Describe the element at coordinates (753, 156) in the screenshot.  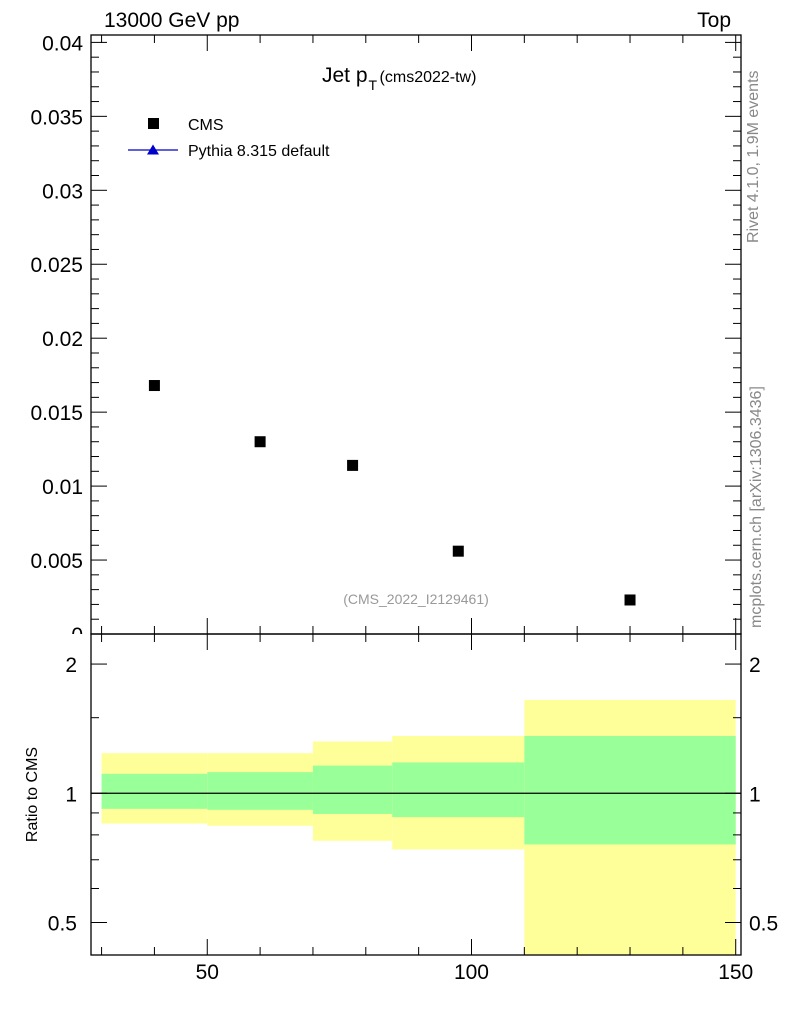
I see `rivet-version-label: Rivet 4.1.0, 1.9M events` at that location.